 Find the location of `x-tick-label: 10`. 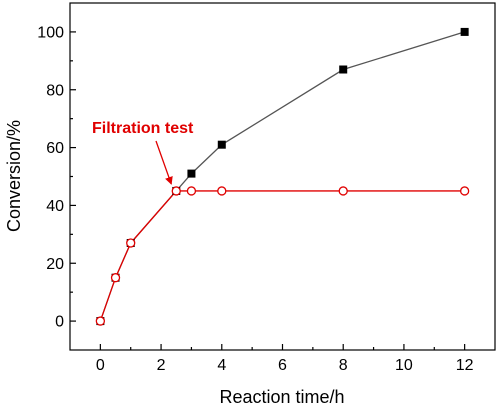

x-tick-label: 10 is located at coordinates (404, 365).